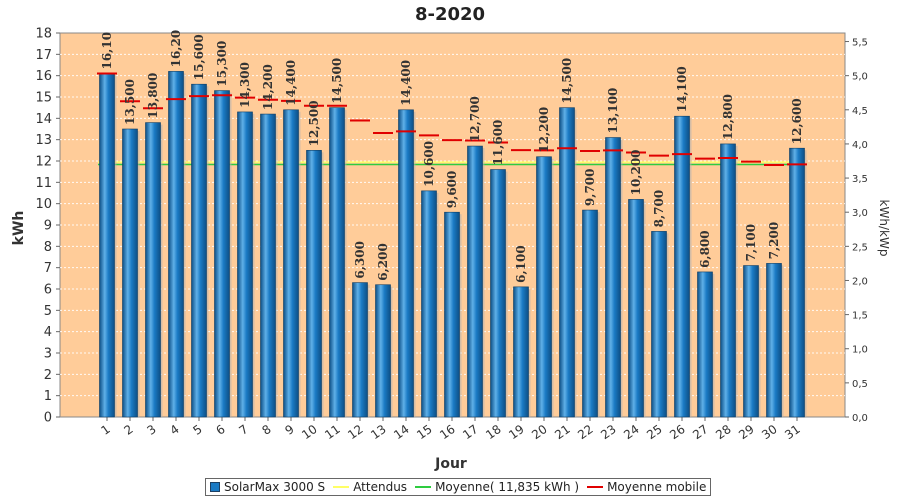 This screenshot has height=500, width=900. Describe the element at coordinates (493, 432) in the screenshot. I see `x-tick-label: 18` at that location.